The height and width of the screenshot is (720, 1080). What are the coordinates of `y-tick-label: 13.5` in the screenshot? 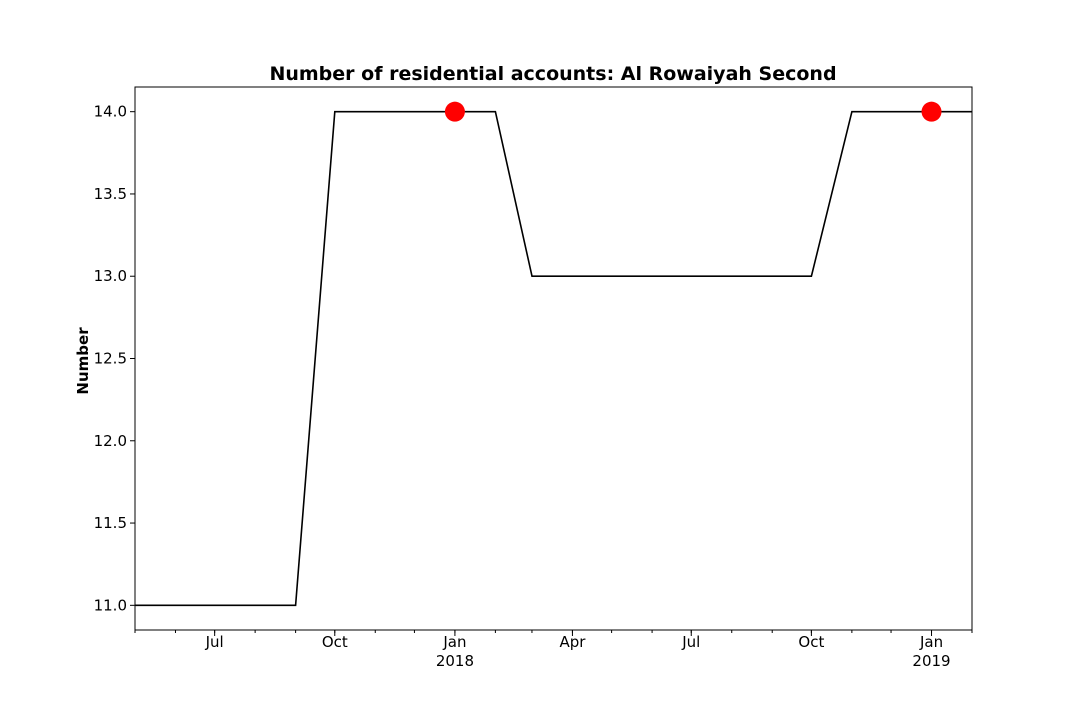 It's located at (110, 194).